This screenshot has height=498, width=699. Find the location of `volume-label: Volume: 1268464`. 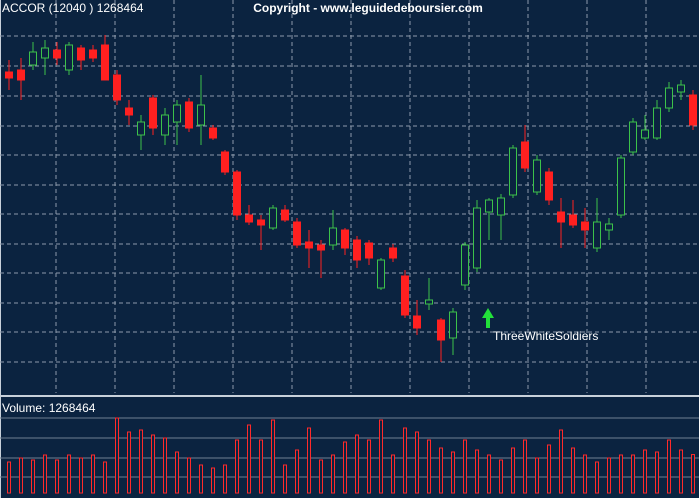

volume-label: Volume: 1268464 is located at coordinates (49, 408).